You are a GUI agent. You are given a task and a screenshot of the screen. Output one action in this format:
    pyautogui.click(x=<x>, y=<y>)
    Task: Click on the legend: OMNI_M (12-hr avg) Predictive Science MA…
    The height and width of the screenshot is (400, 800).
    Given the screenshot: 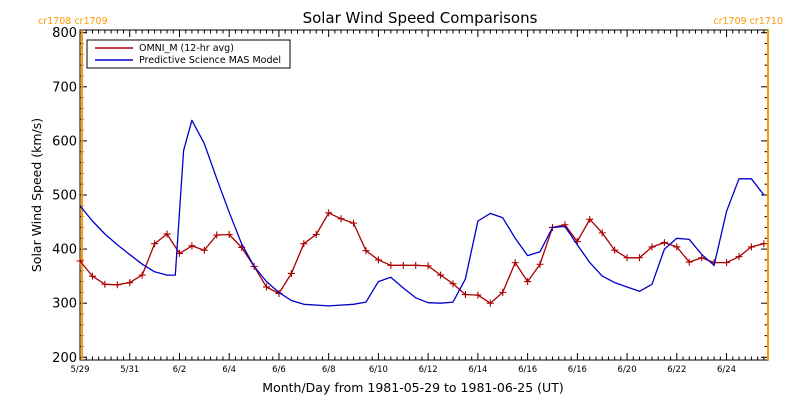 What is the action you would take?
    pyautogui.click(x=188, y=54)
    